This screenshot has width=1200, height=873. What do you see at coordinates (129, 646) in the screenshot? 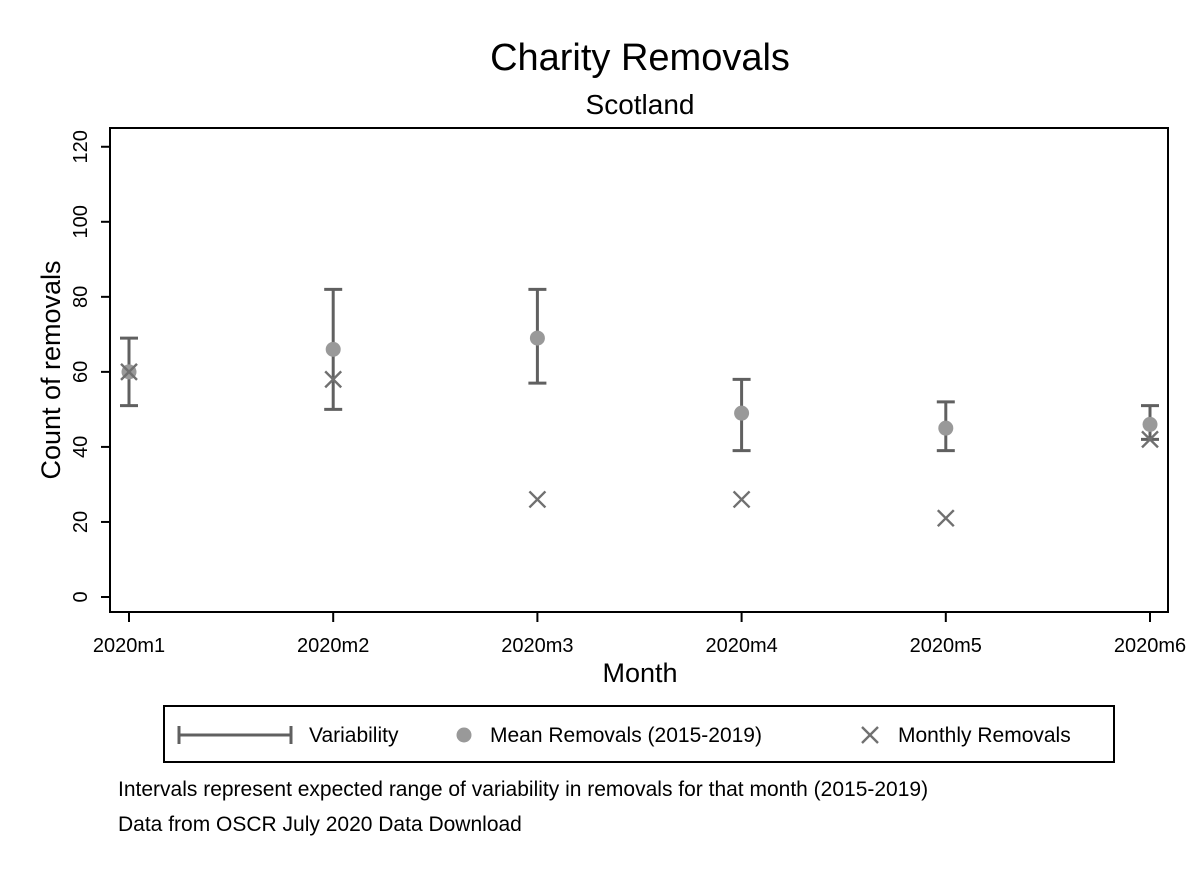
I see `x-tick-label: 2020m1` at bounding box center [129, 646].